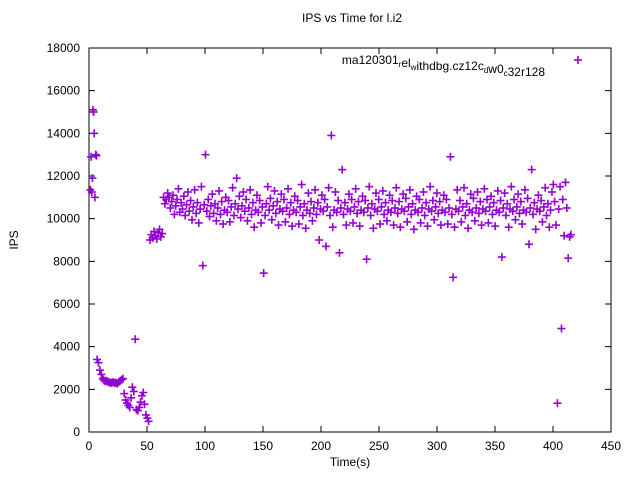  What do you see at coordinates (379, 446) in the screenshot?
I see `x-tick-label: 250` at bounding box center [379, 446].